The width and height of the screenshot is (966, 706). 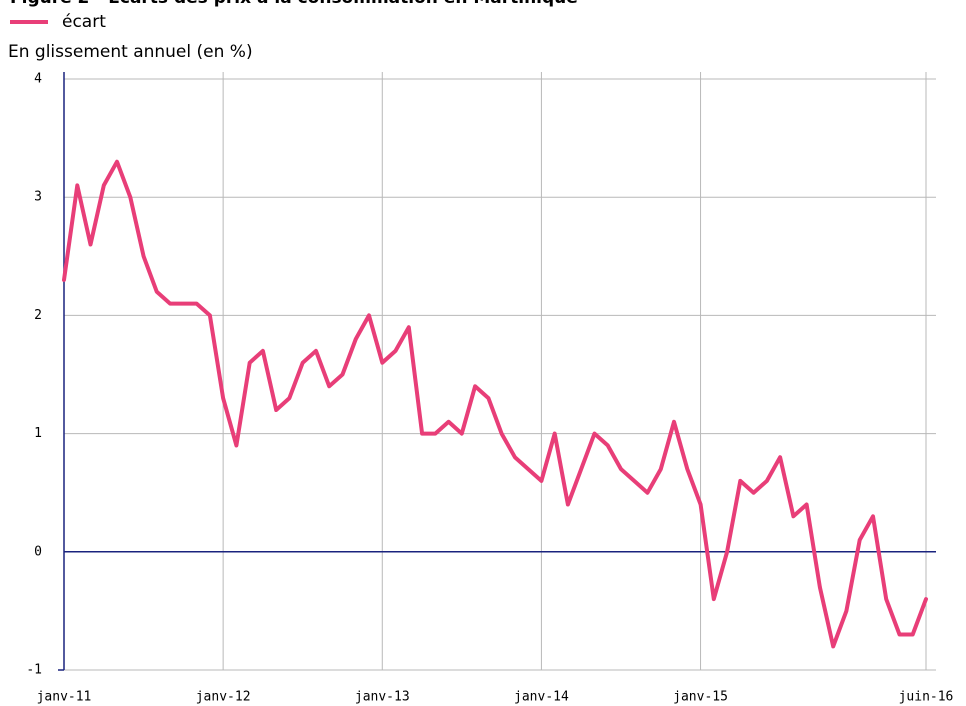 What do you see at coordinates (38, 315) in the screenshot?
I see `y-tick-label: 2` at bounding box center [38, 315].